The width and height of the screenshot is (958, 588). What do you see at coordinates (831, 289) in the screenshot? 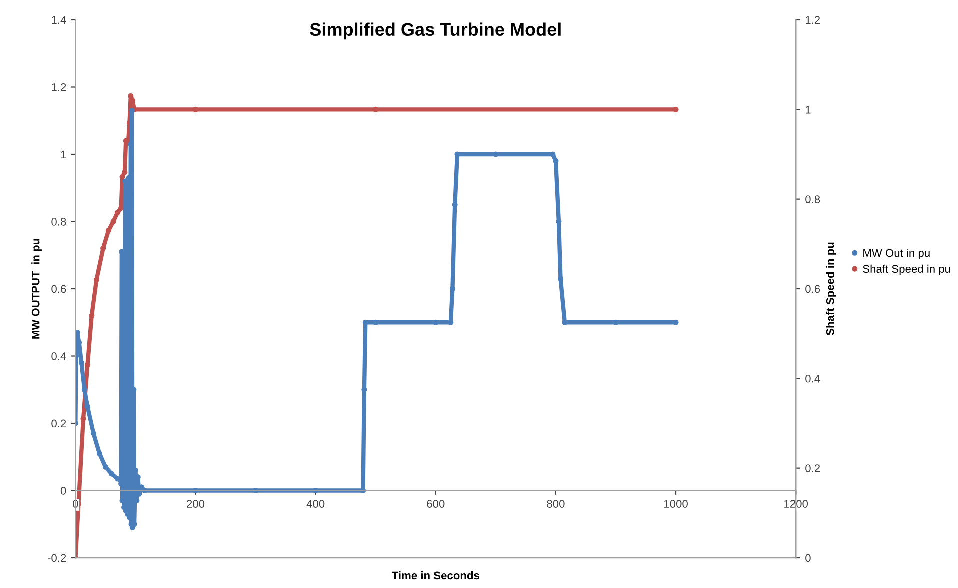
I see `y2-axis-title: Shaft Speed in pu` at bounding box center [831, 289].